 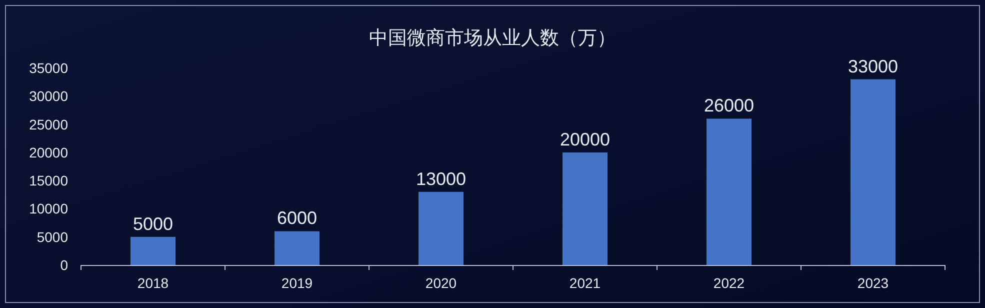 I want to click on data-label: 13000, so click(x=441, y=178).